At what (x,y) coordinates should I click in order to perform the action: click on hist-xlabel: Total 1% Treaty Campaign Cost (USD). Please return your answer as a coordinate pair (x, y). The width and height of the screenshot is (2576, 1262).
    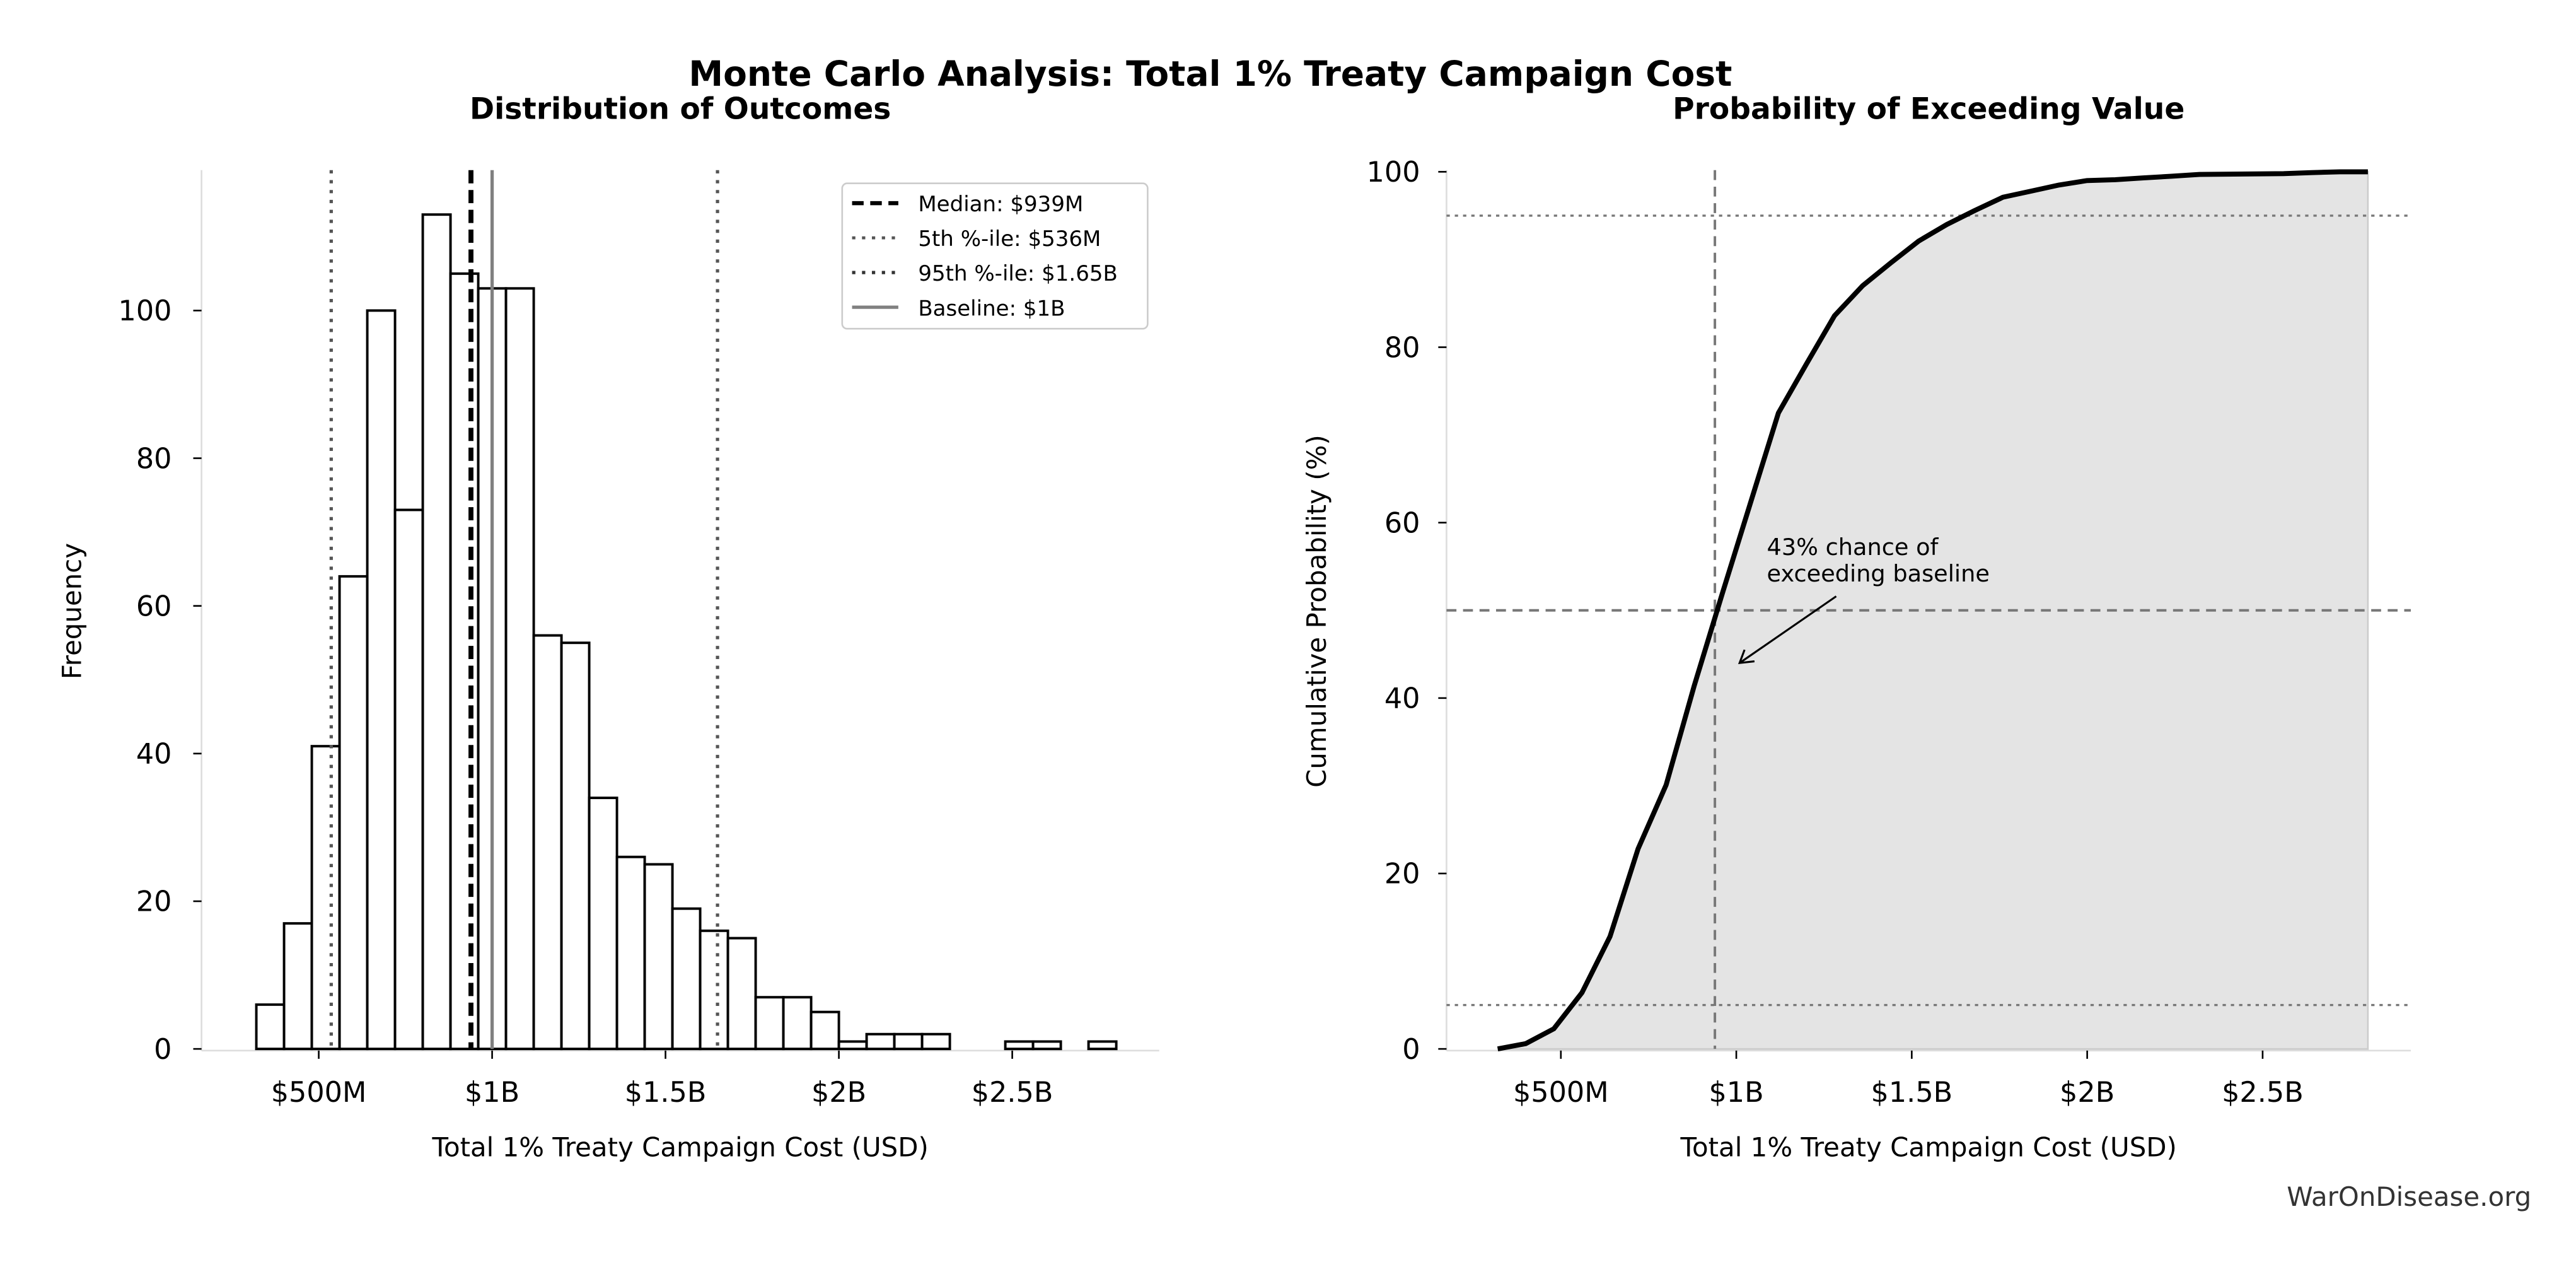
    Looking at the image, I should click on (679, 1146).